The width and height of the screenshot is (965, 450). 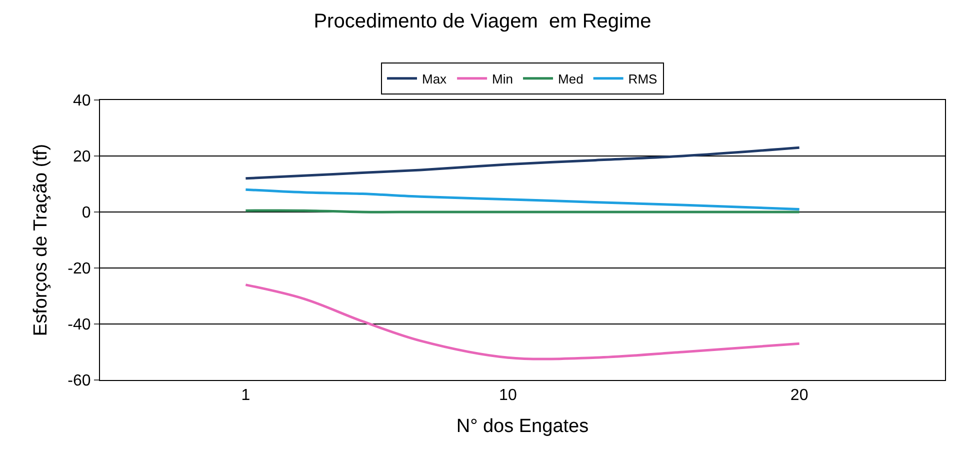 I want to click on x-axis-title: N° dos Engates, so click(x=522, y=426).